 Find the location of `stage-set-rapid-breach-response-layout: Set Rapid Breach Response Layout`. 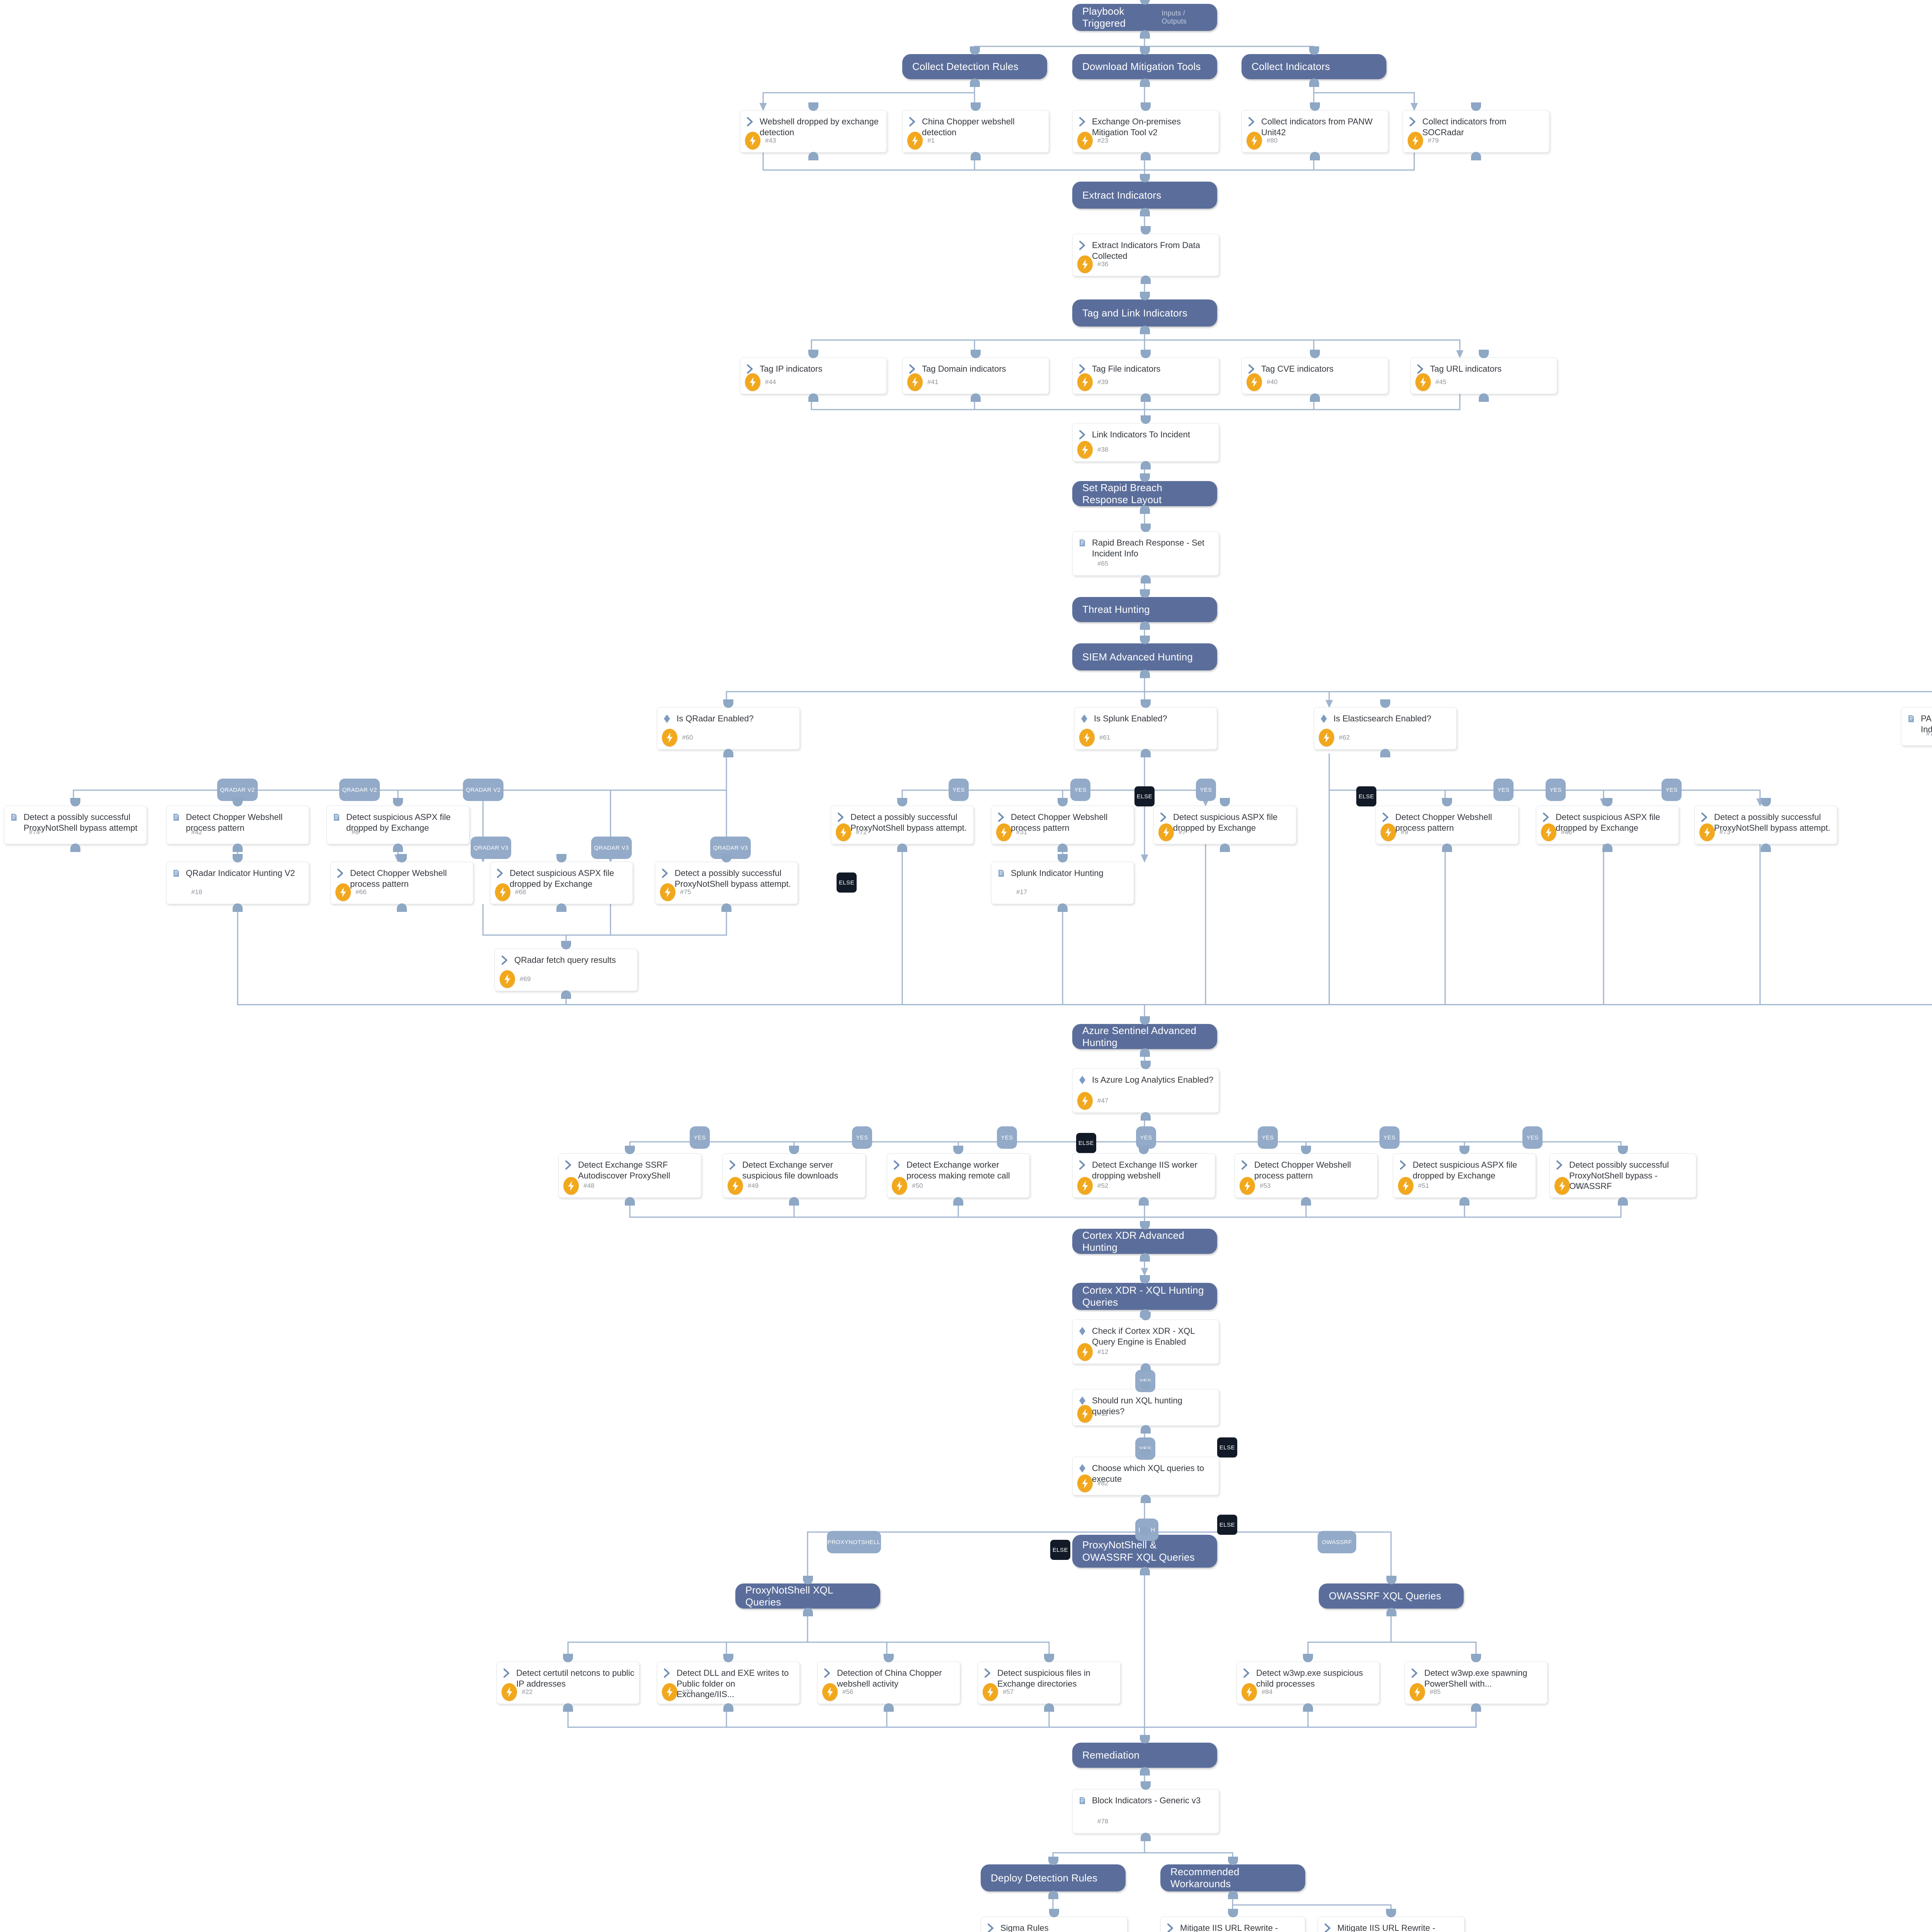

stage-set-rapid-breach-response-layout: Set Rapid Breach Response Layout is located at coordinates (1144, 493).